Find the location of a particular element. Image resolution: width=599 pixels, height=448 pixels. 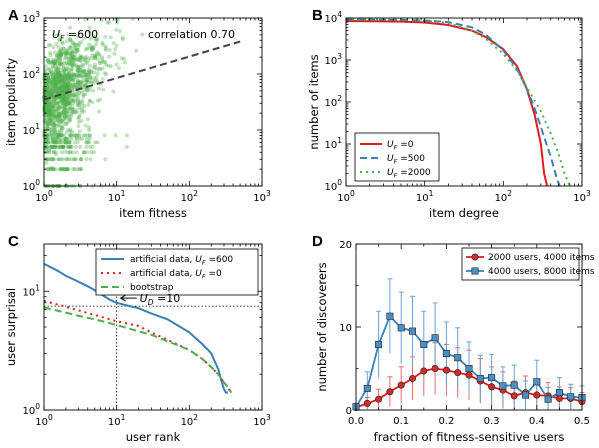

panel-b-ylabel: number of items is located at coordinates (314, 101).